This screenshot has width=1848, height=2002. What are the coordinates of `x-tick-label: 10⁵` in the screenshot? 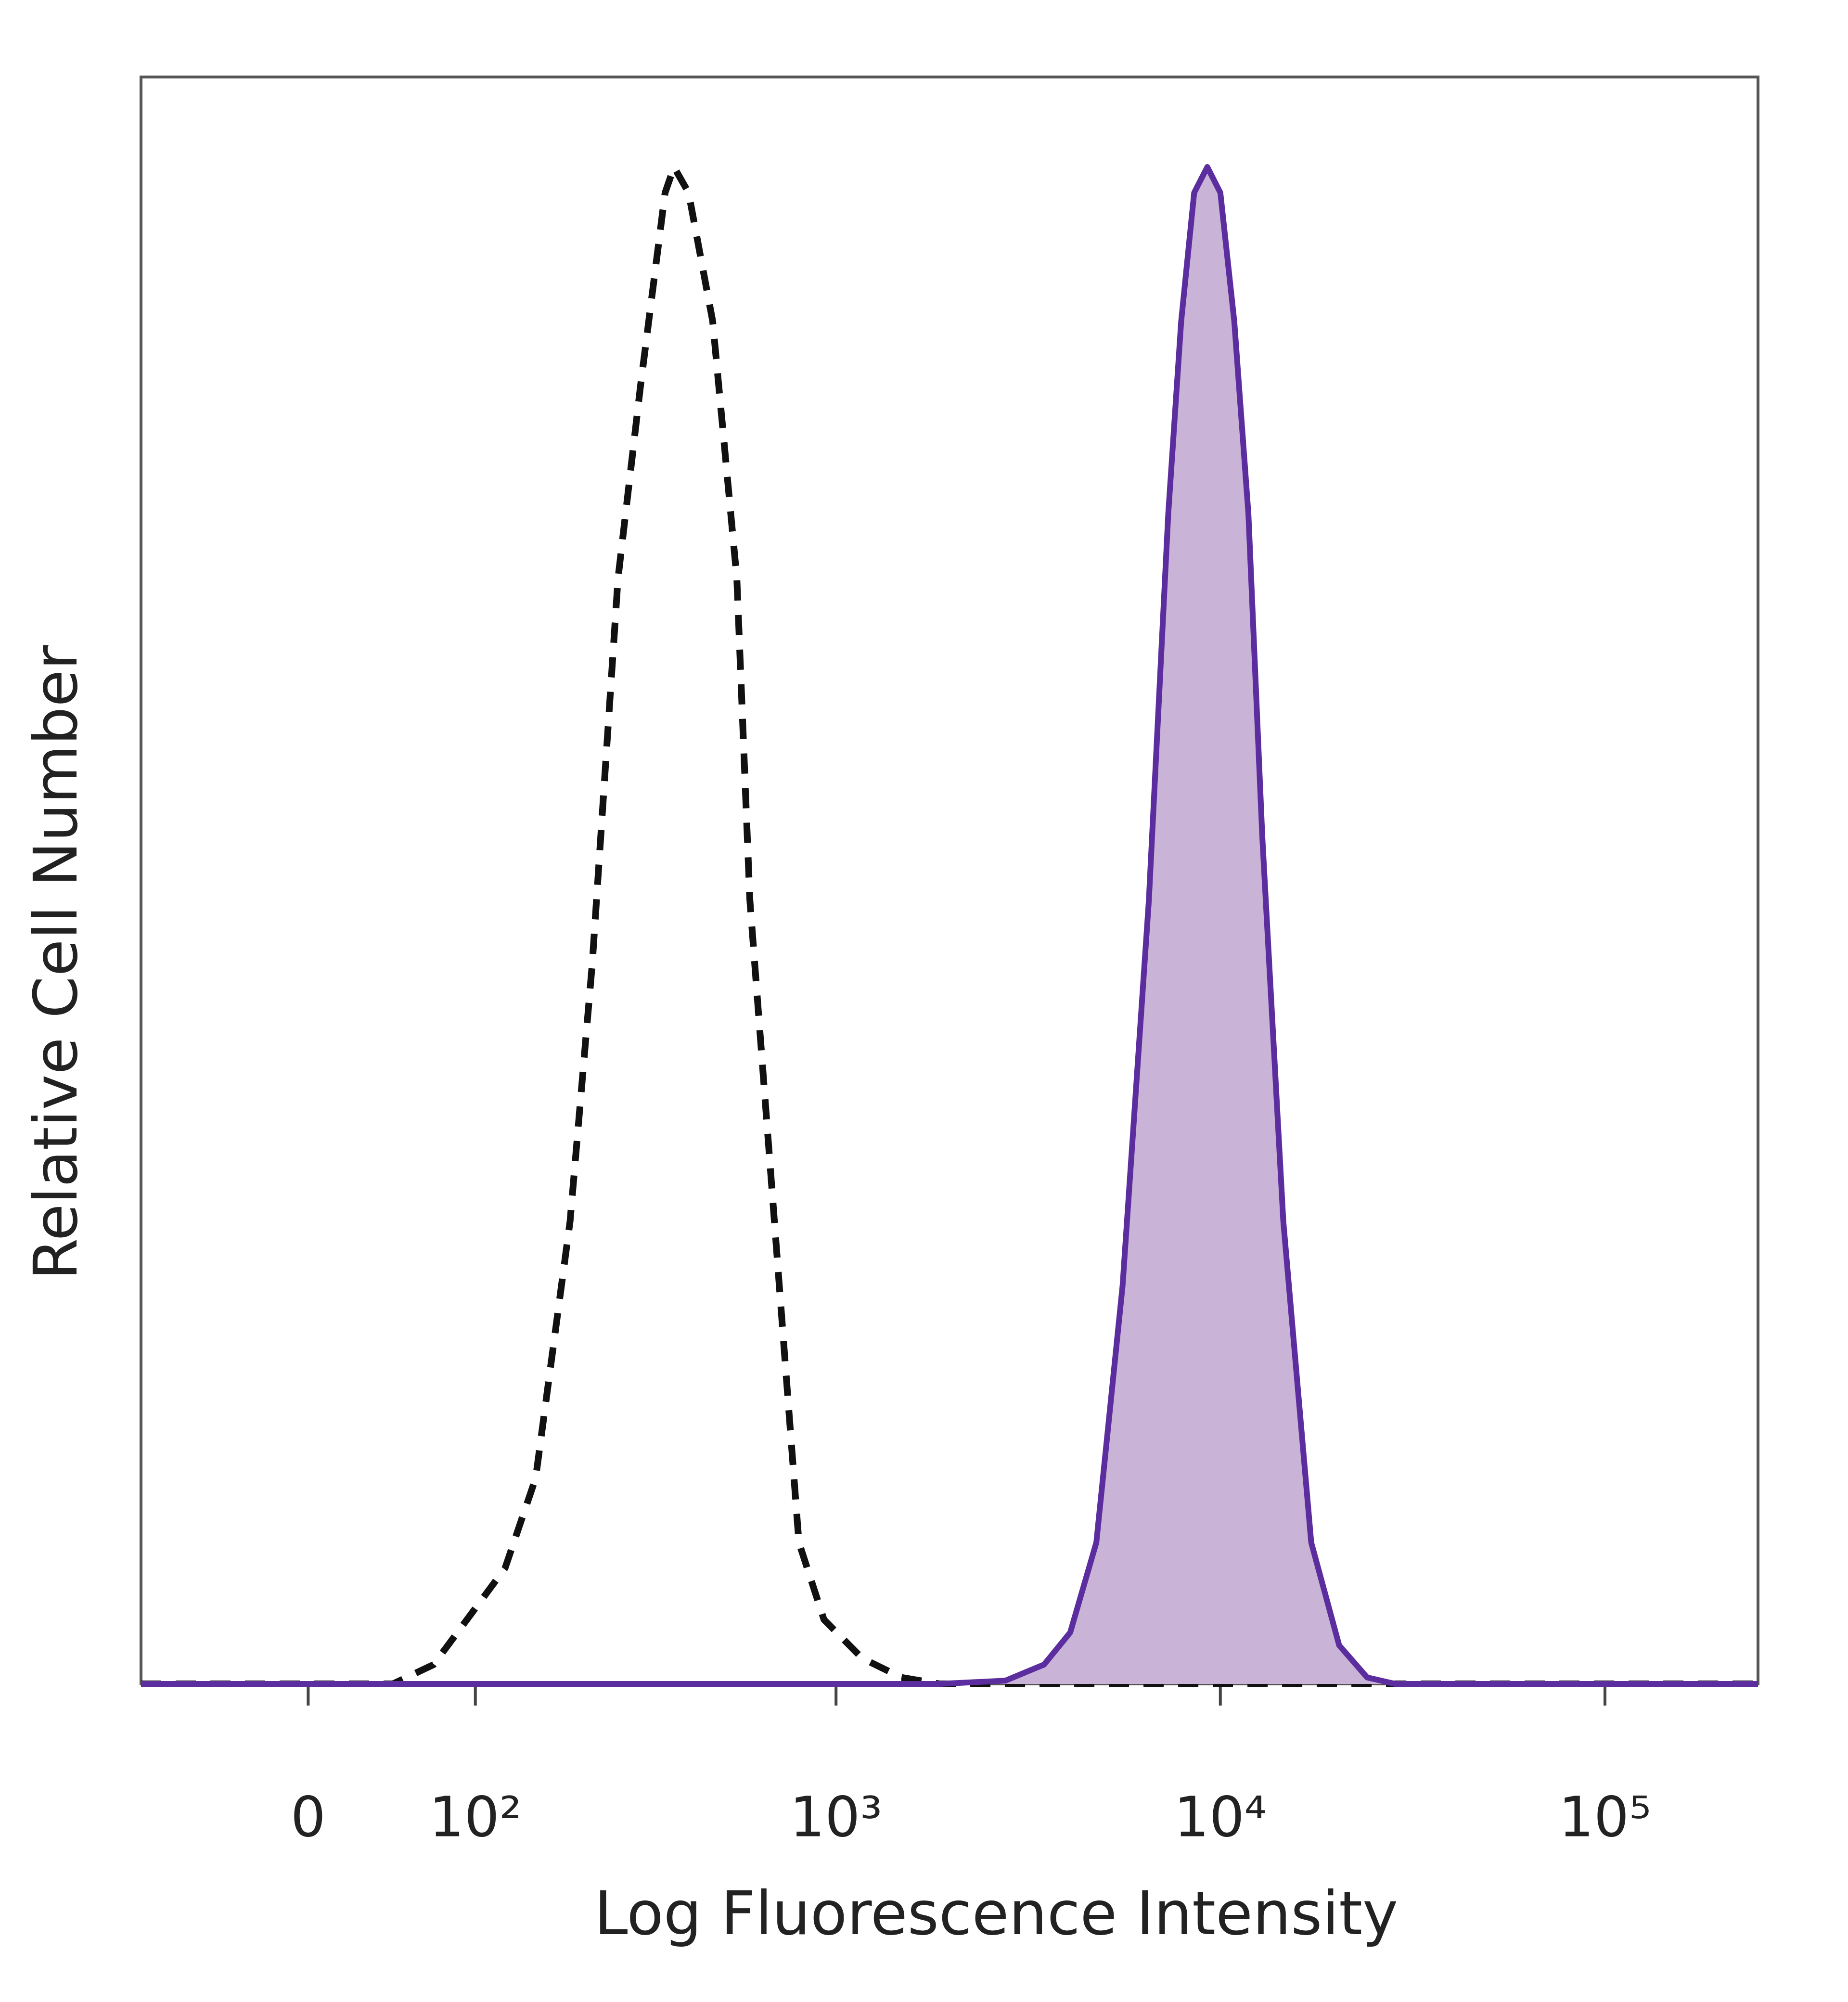 It's located at (1605, 1817).